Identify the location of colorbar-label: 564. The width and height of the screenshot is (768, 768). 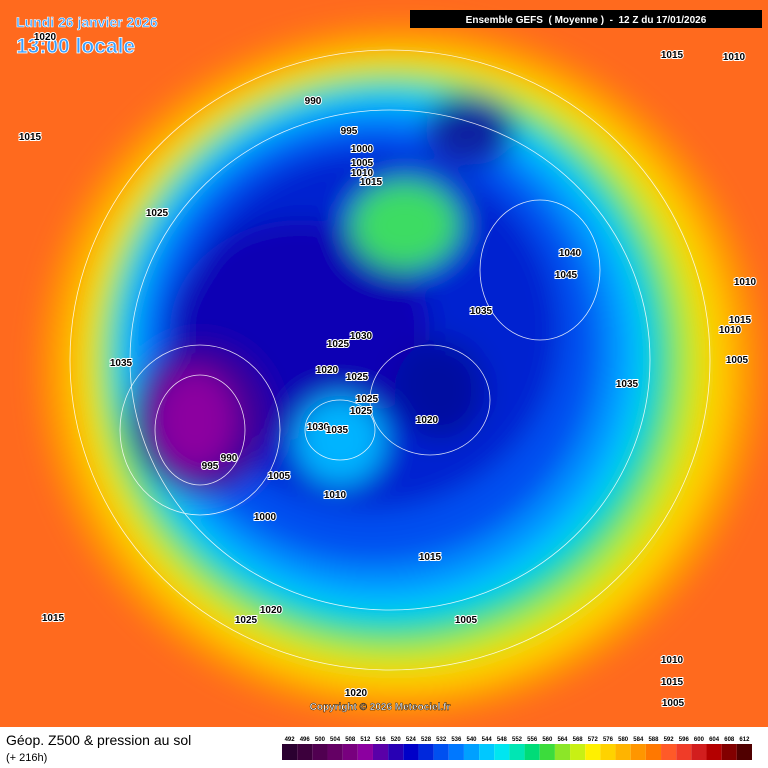
(562, 740).